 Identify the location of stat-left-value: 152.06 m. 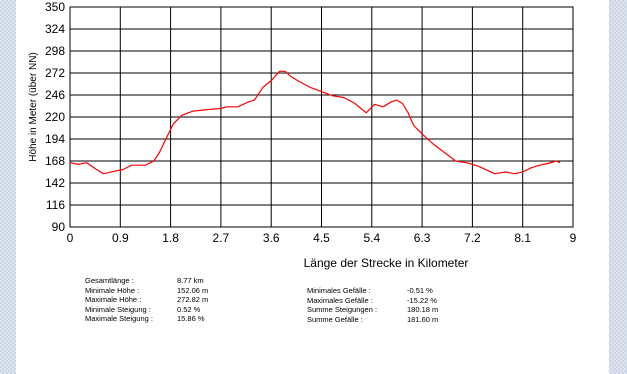
(193, 290).